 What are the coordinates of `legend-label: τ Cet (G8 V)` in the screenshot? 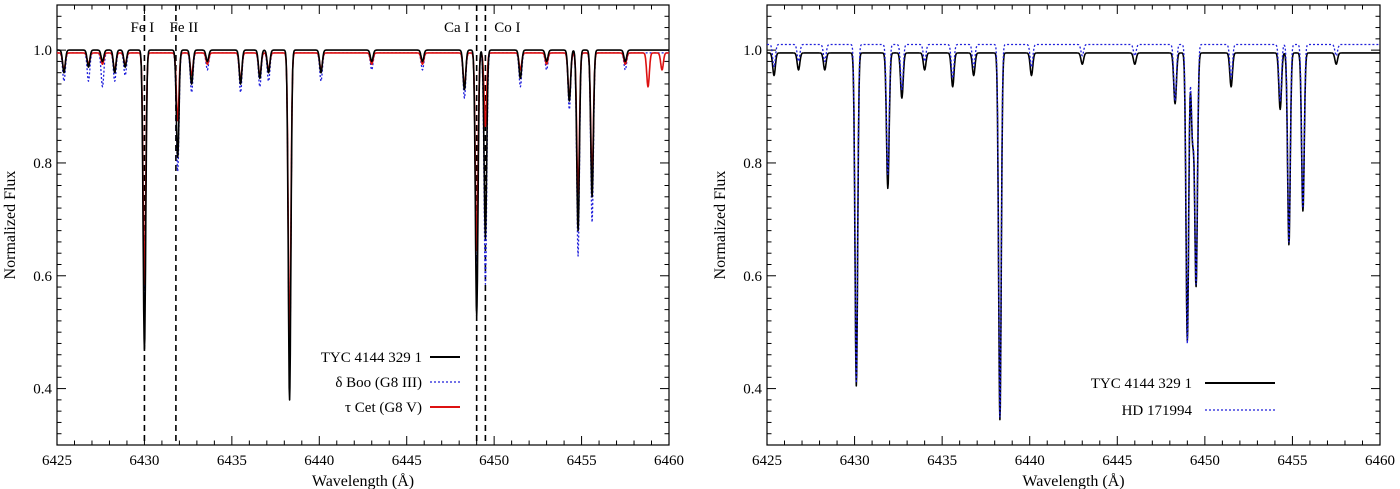 It's located at (383, 408).